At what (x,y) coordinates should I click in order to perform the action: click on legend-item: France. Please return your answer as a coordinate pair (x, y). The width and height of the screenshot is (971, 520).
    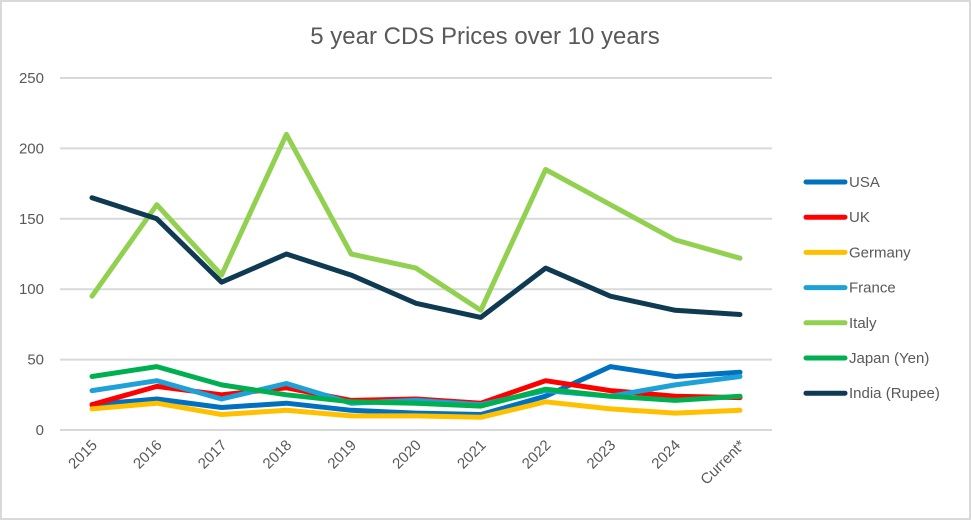
    Looking at the image, I should click on (849, 288).